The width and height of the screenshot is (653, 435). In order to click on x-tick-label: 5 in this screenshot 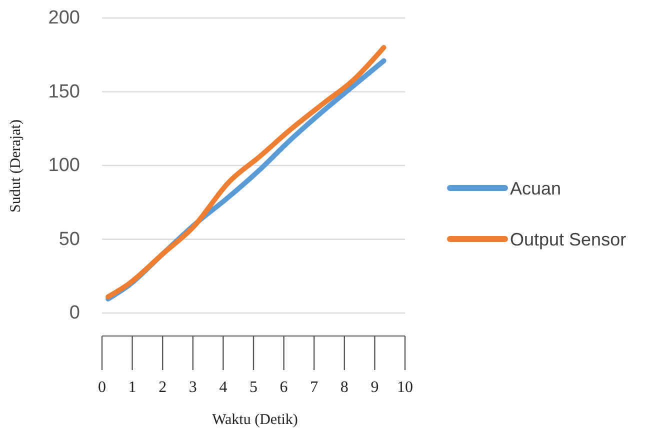, I will do `click(254, 387)`.